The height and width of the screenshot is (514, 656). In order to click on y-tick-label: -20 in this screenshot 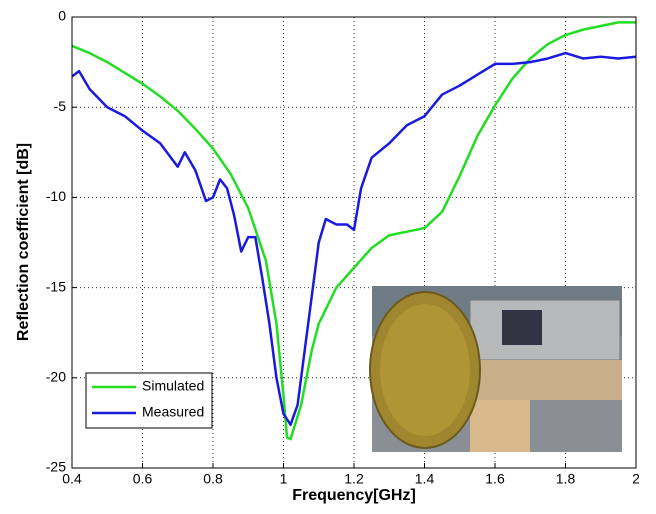, I will do `click(56, 377)`.